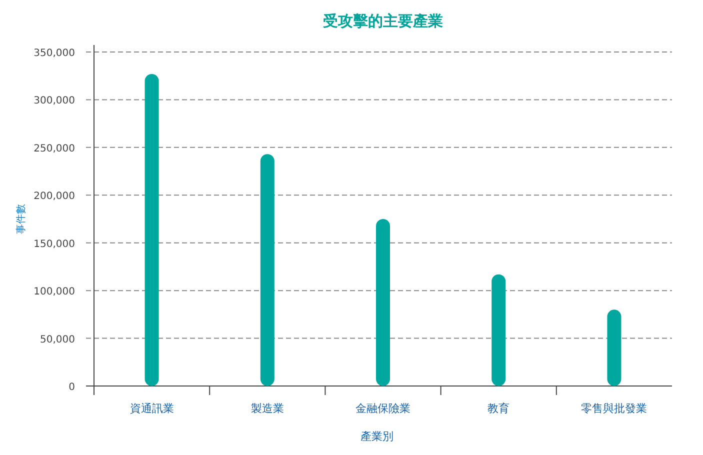 Image resolution: width=703 pixels, height=455 pixels. Describe the element at coordinates (382, 21) in the screenshot. I see `chart-title: 受攻擊的主要產業` at that location.